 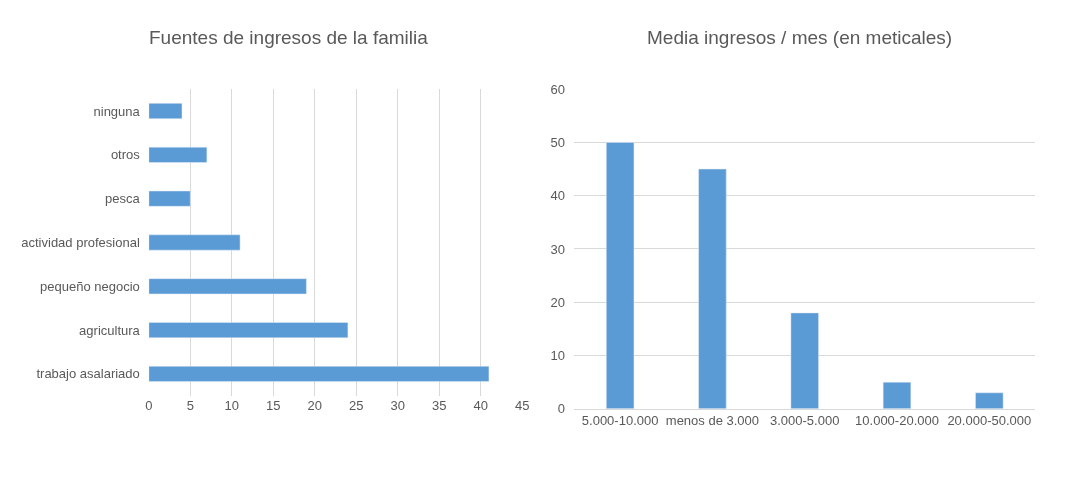 What do you see at coordinates (805, 421) in the screenshot?
I see `x-tick-label: 3.000-5.000` at bounding box center [805, 421].